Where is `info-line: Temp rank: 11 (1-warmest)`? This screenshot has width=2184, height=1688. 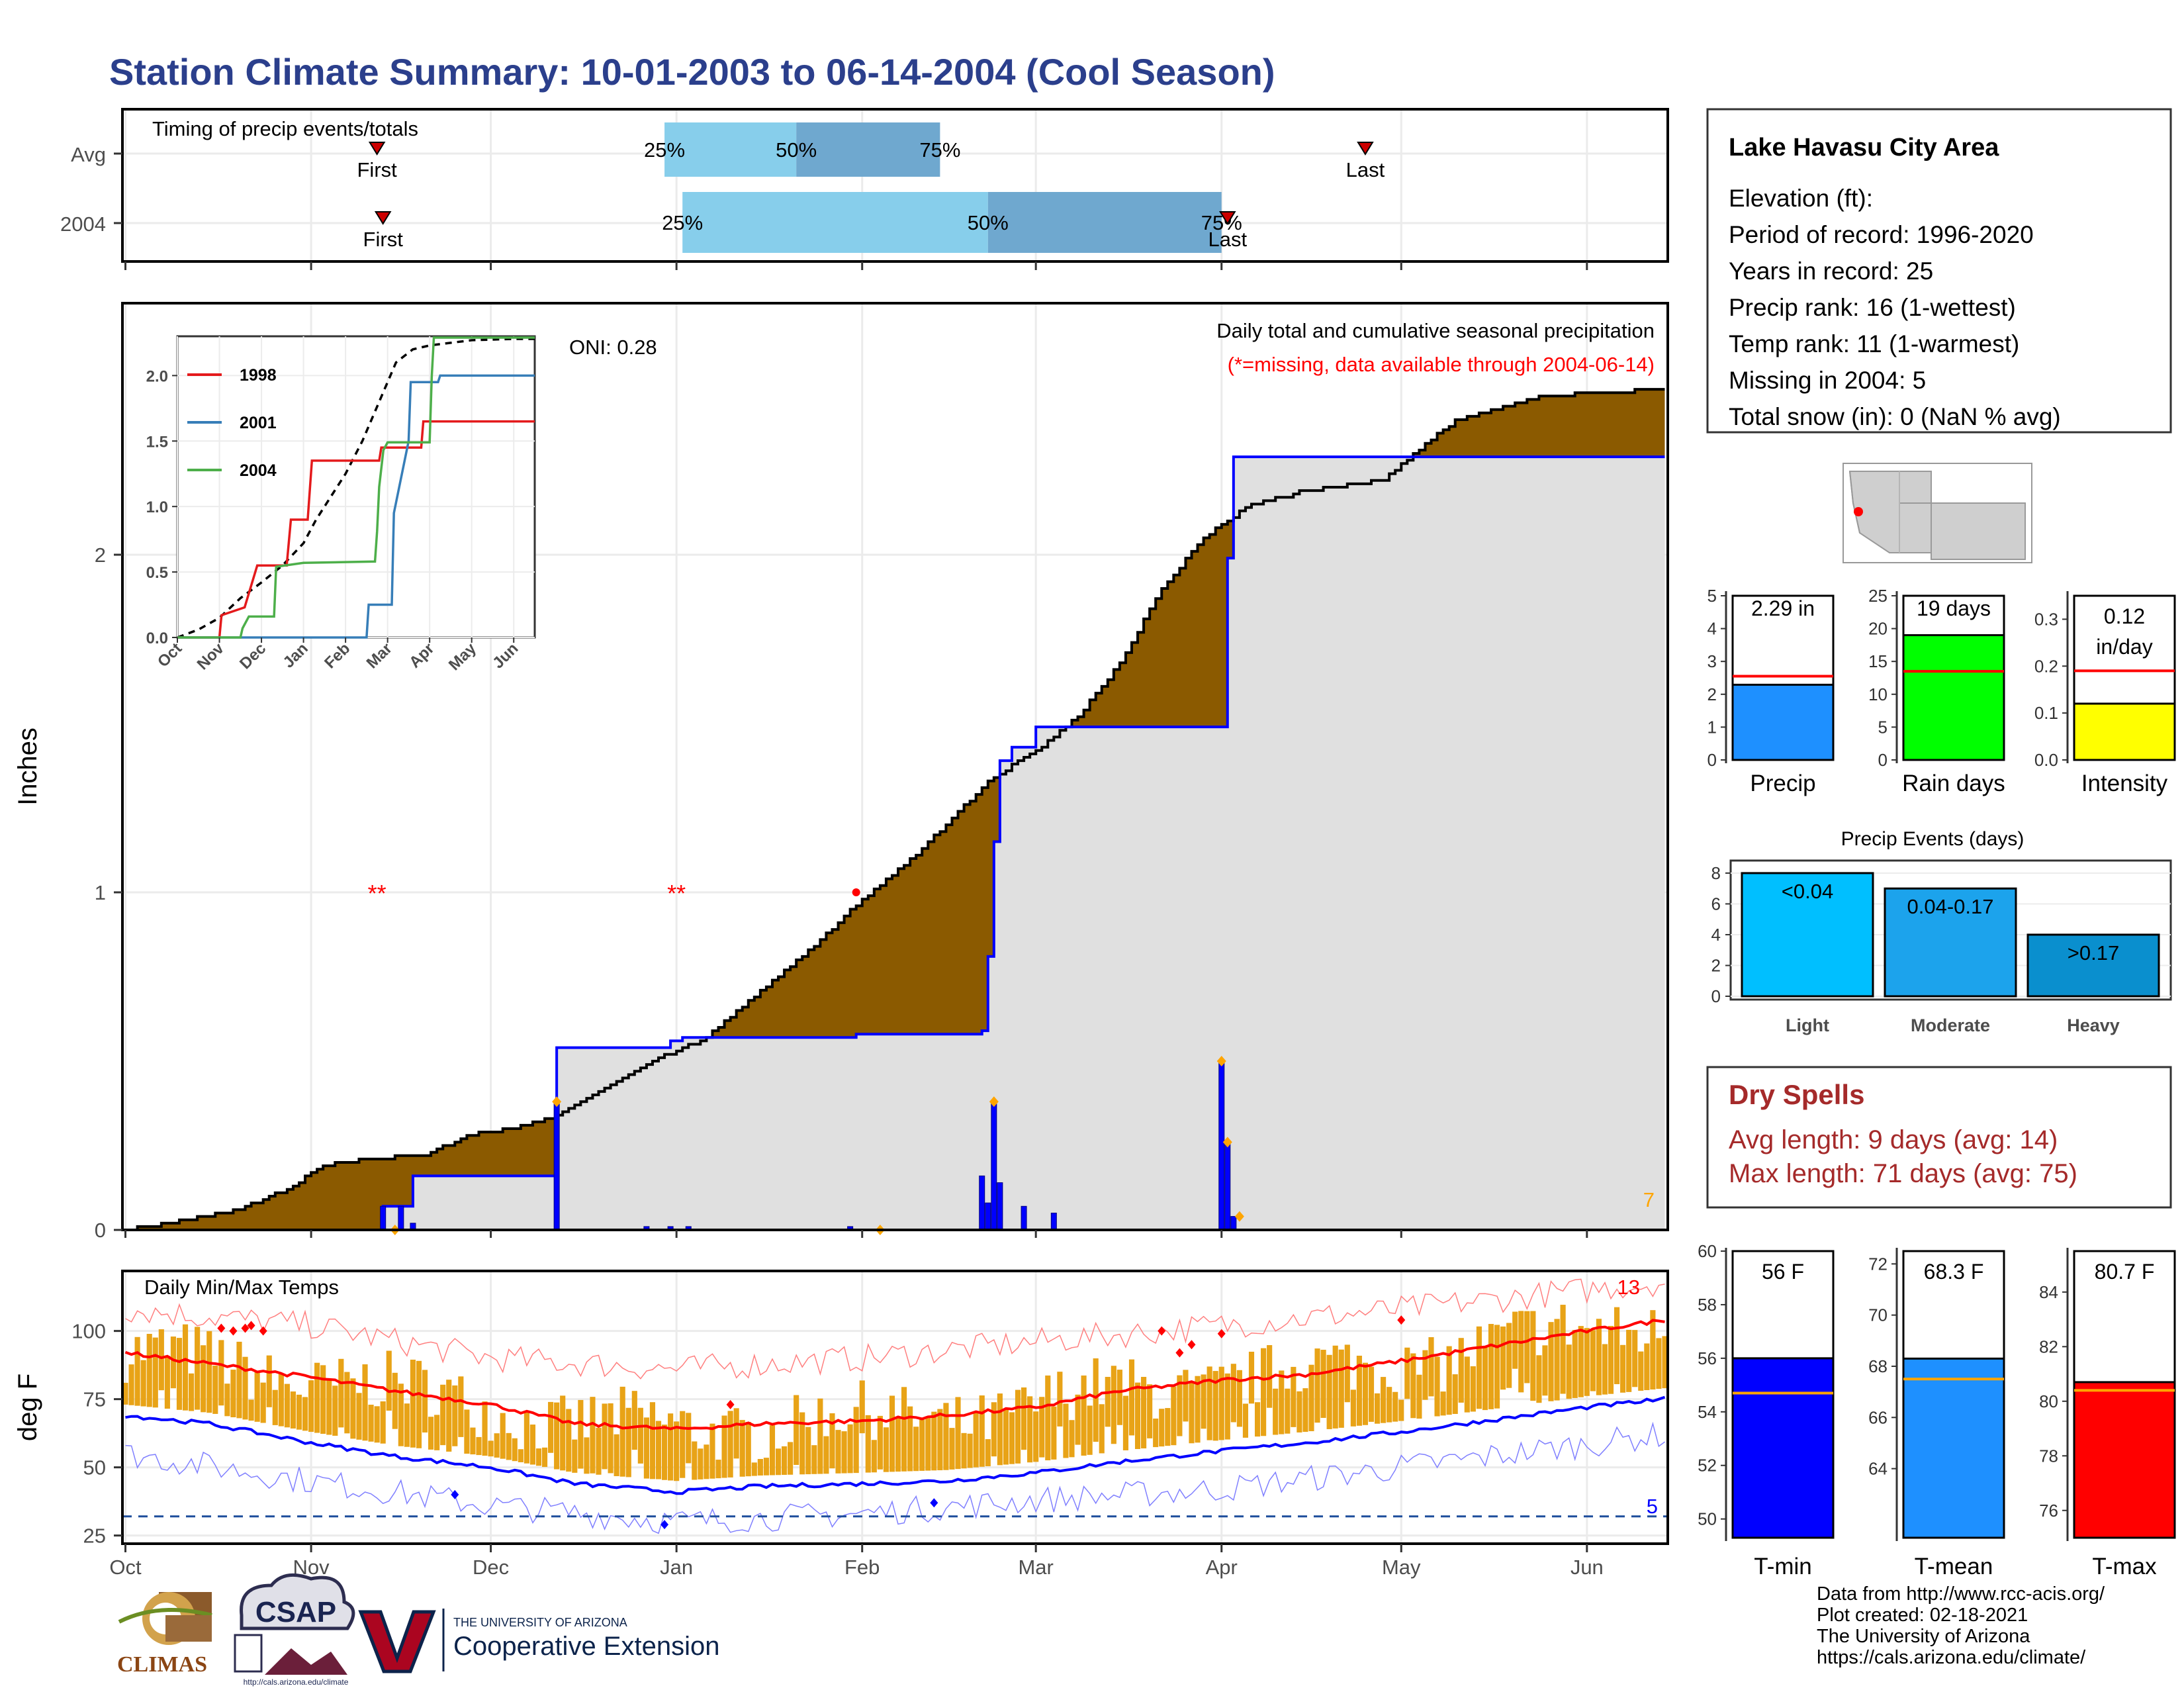
info-line: Temp rank: 11 (1-warmest) is located at coordinates (1874, 343).